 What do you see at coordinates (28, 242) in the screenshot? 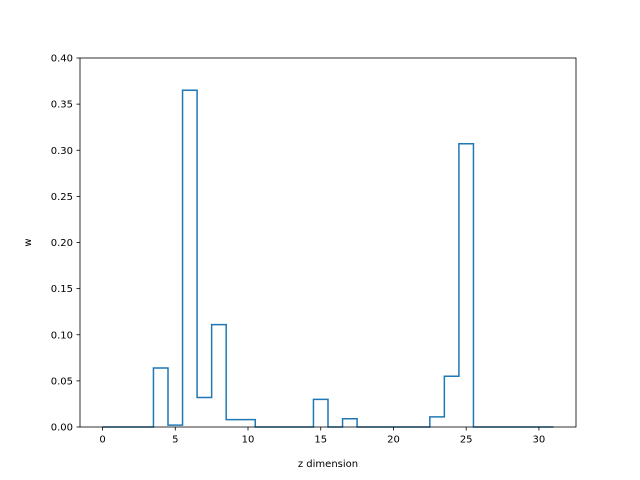
I see `y-axis-label: w` at bounding box center [28, 242].